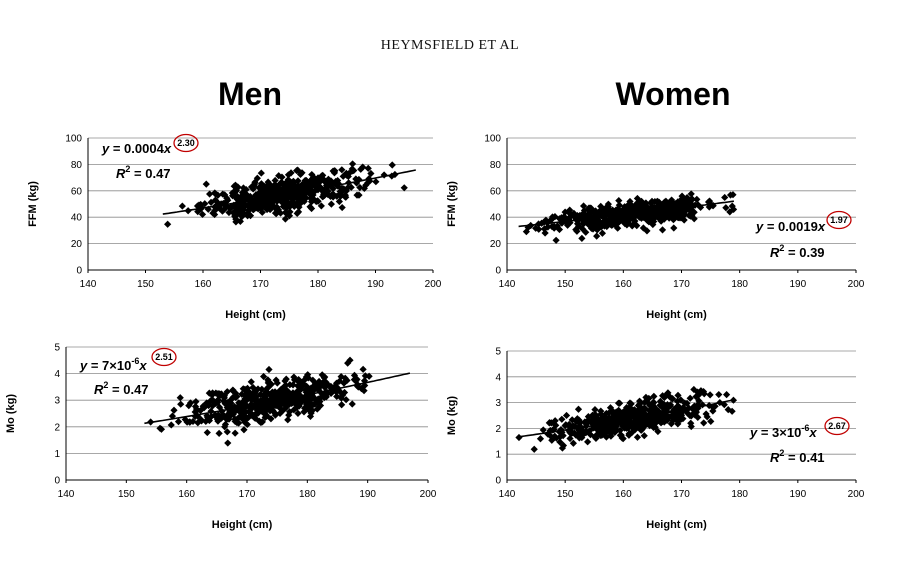  Describe the element at coordinates (797, 284) in the screenshot. I see `x-tick-label: 190` at that location.